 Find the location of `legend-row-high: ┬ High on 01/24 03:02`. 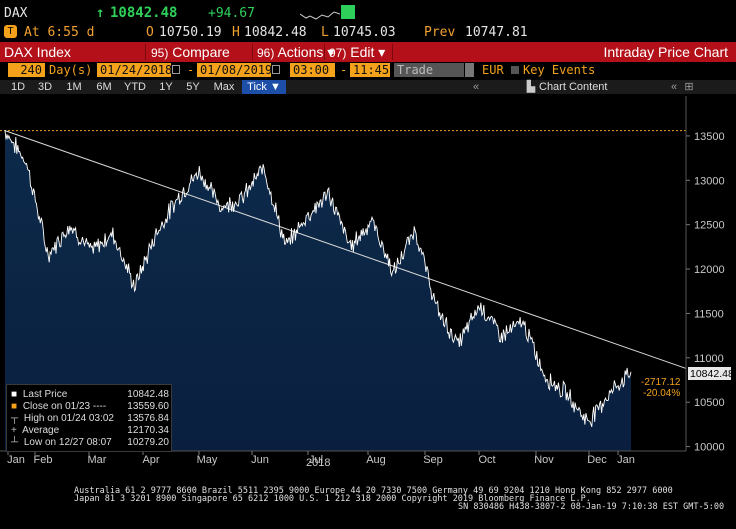

legend-row-high: ┬ High on 01/24 03:02 is located at coordinates (62, 418).